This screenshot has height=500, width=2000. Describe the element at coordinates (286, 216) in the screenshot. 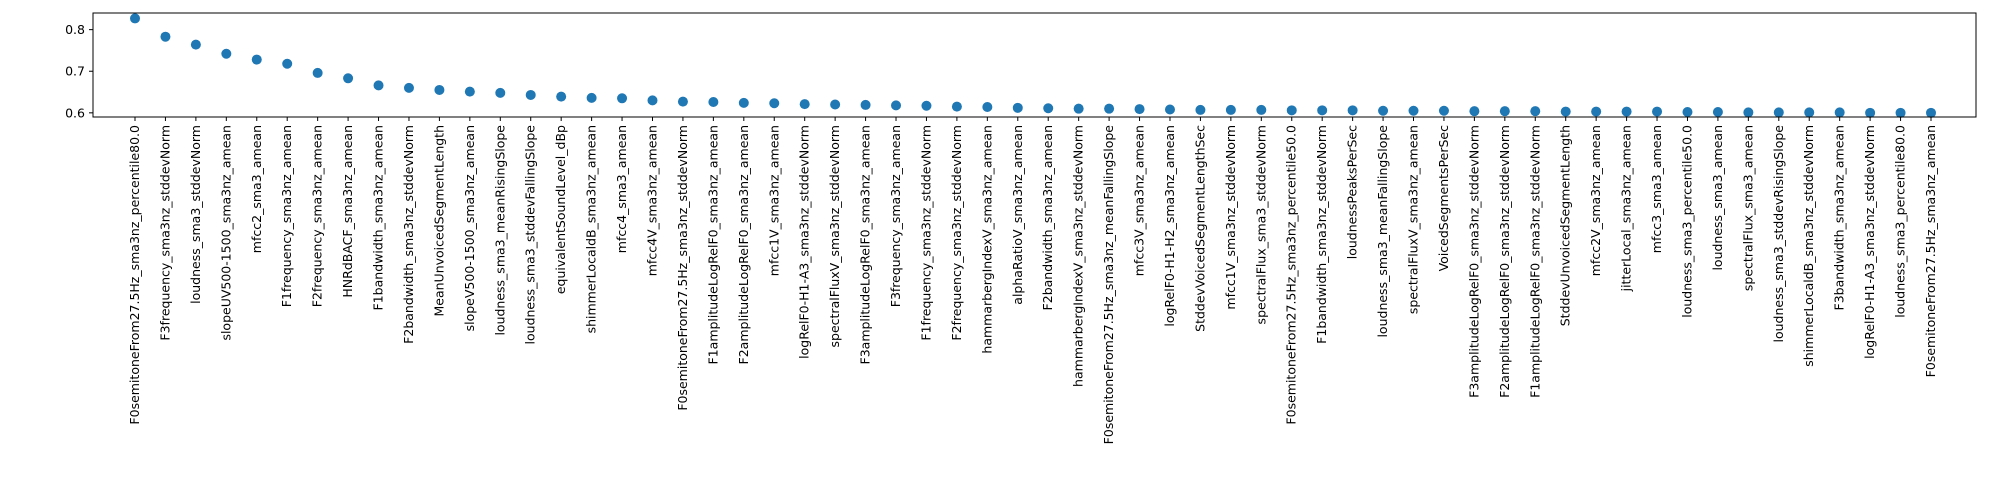

I see `x-tick-label: F1frequency_sma3nz_amean` at that location.